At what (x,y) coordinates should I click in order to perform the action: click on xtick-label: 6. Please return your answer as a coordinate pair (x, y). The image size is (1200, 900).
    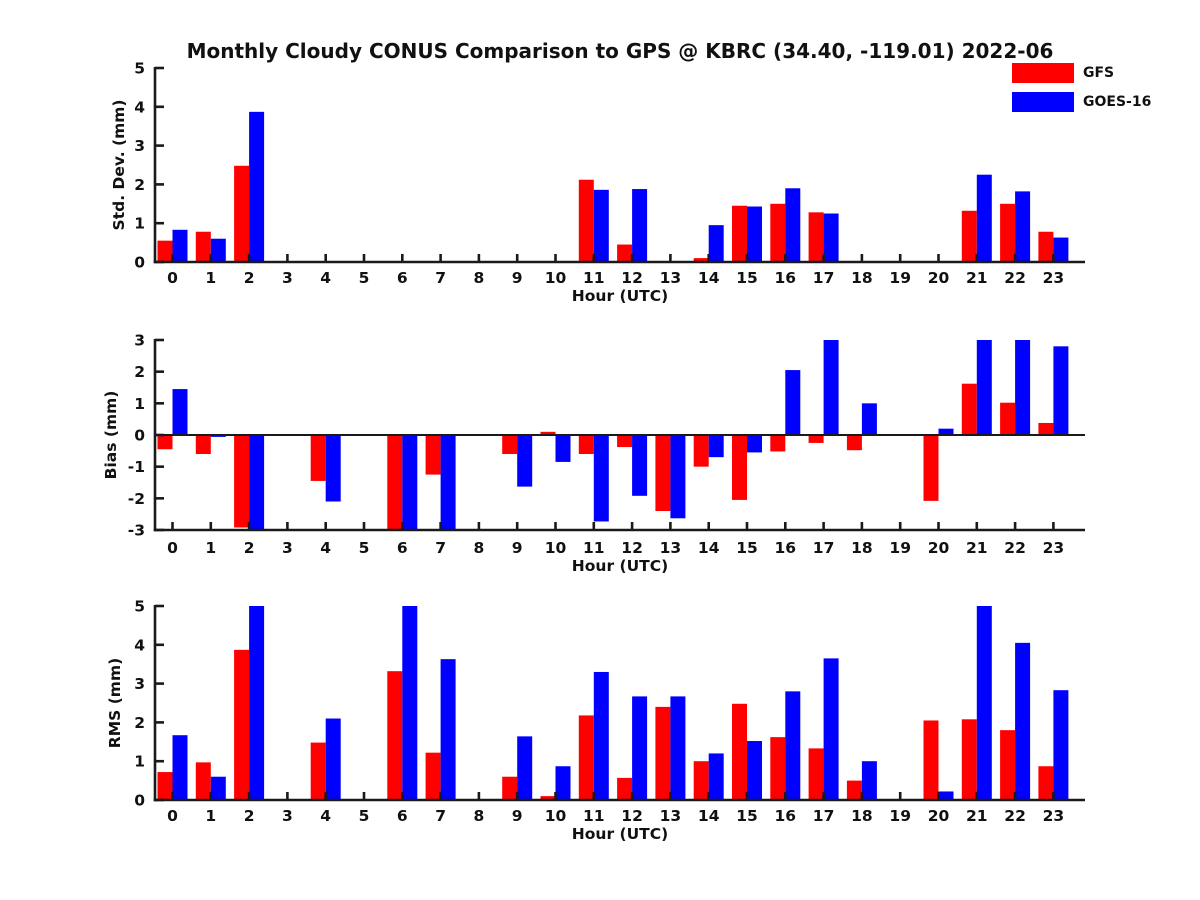
    Looking at the image, I should click on (402, 816).